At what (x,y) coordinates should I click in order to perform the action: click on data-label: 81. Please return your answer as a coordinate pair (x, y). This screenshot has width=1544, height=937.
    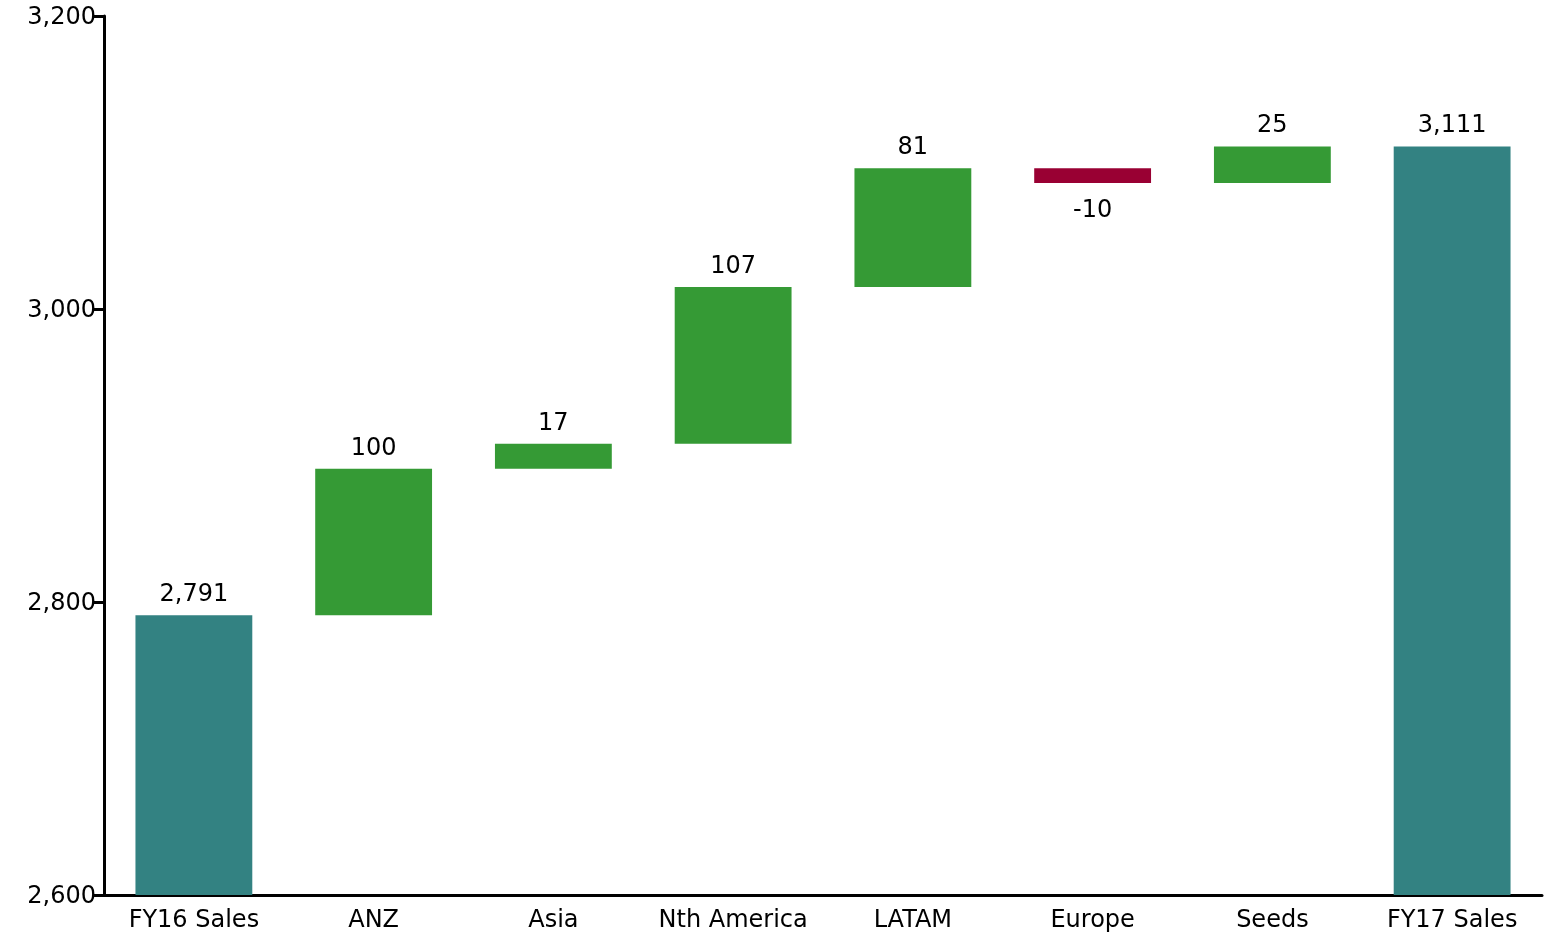
    Looking at the image, I should click on (913, 146).